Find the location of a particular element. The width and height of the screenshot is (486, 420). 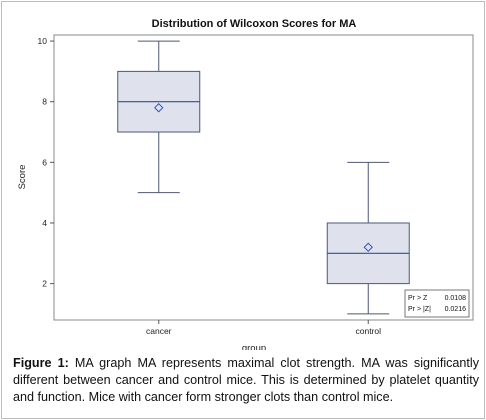

y-tick-label-2: 2 is located at coordinates (44, 284).